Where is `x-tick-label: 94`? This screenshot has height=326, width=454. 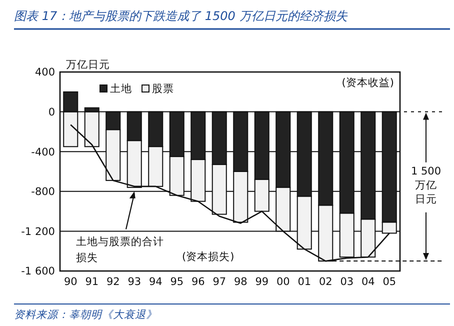
x-tick-label: 94 is located at coordinates (155, 282).